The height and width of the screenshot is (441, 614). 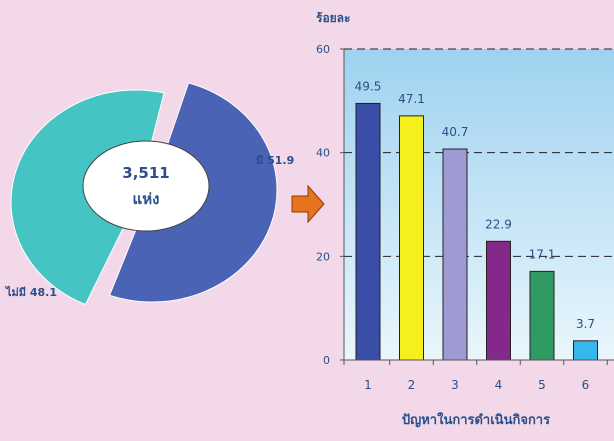 What do you see at coordinates (585, 324) in the screenshot?
I see `bar-value-label: 3.7` at bounding box center [585, 324].